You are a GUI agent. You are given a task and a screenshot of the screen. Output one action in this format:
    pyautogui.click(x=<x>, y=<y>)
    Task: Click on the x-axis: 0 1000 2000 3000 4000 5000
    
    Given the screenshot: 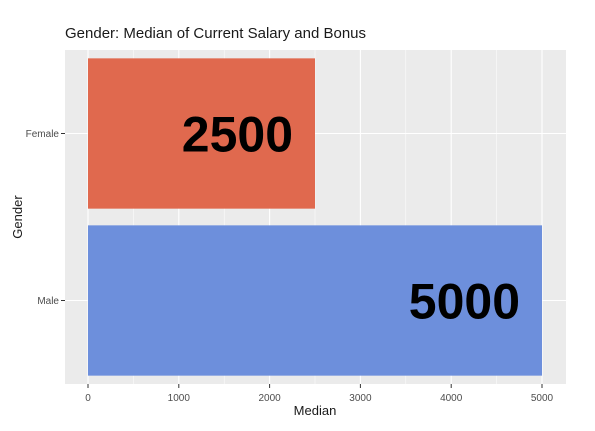 What is the action you would take?
    pyautogui.click(x=319, y=394)
    